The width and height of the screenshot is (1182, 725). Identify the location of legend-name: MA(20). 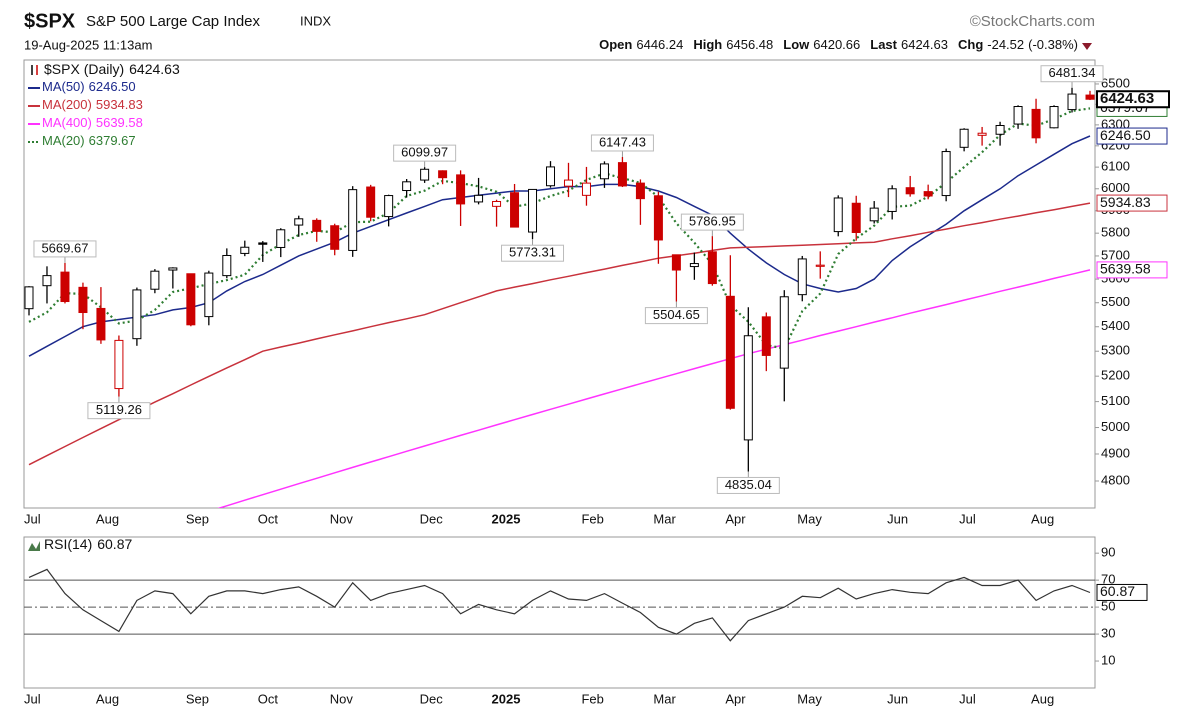
(63, 140).